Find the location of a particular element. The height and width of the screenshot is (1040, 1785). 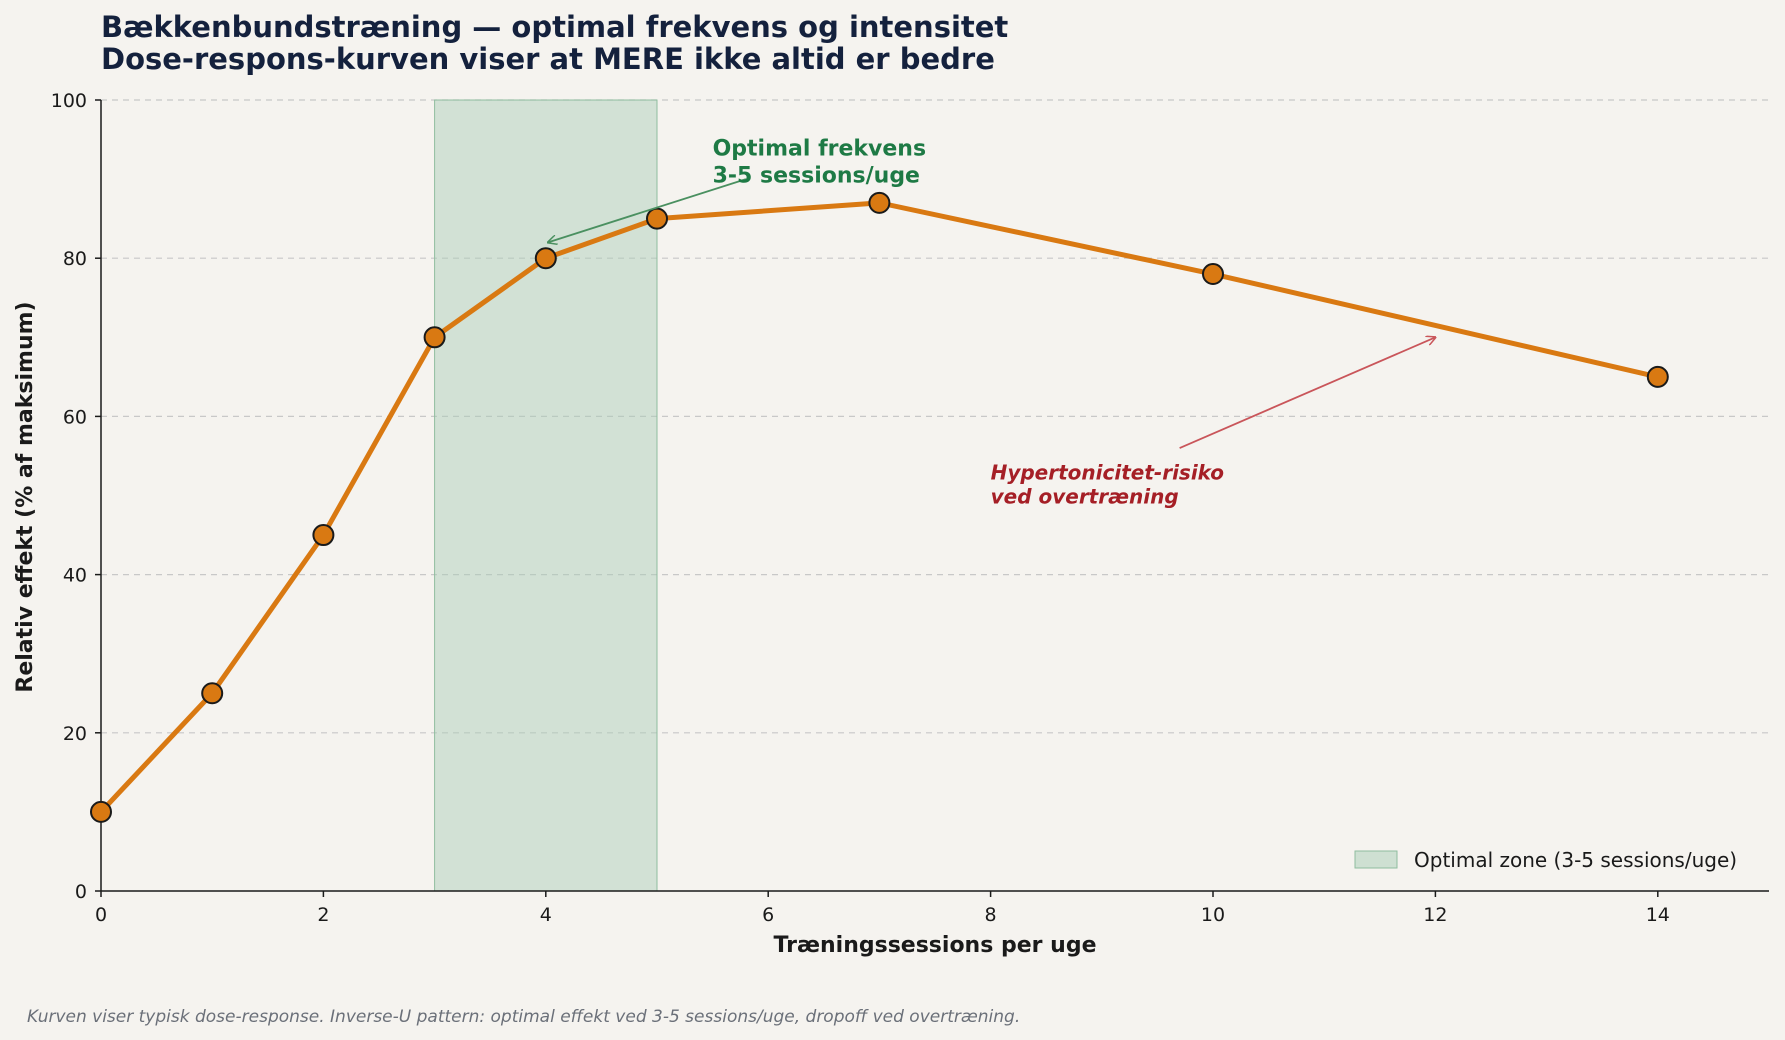

x-tick-label-14: 14 is located at coordinates (1658, 915).